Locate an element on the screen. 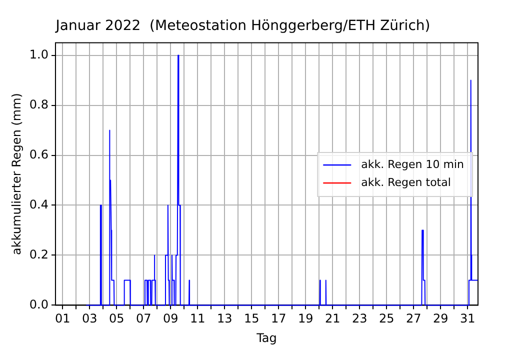 This screenshot has height=350, width=530. y-tick-label: 0.0 is located at coordinates (38, 304).